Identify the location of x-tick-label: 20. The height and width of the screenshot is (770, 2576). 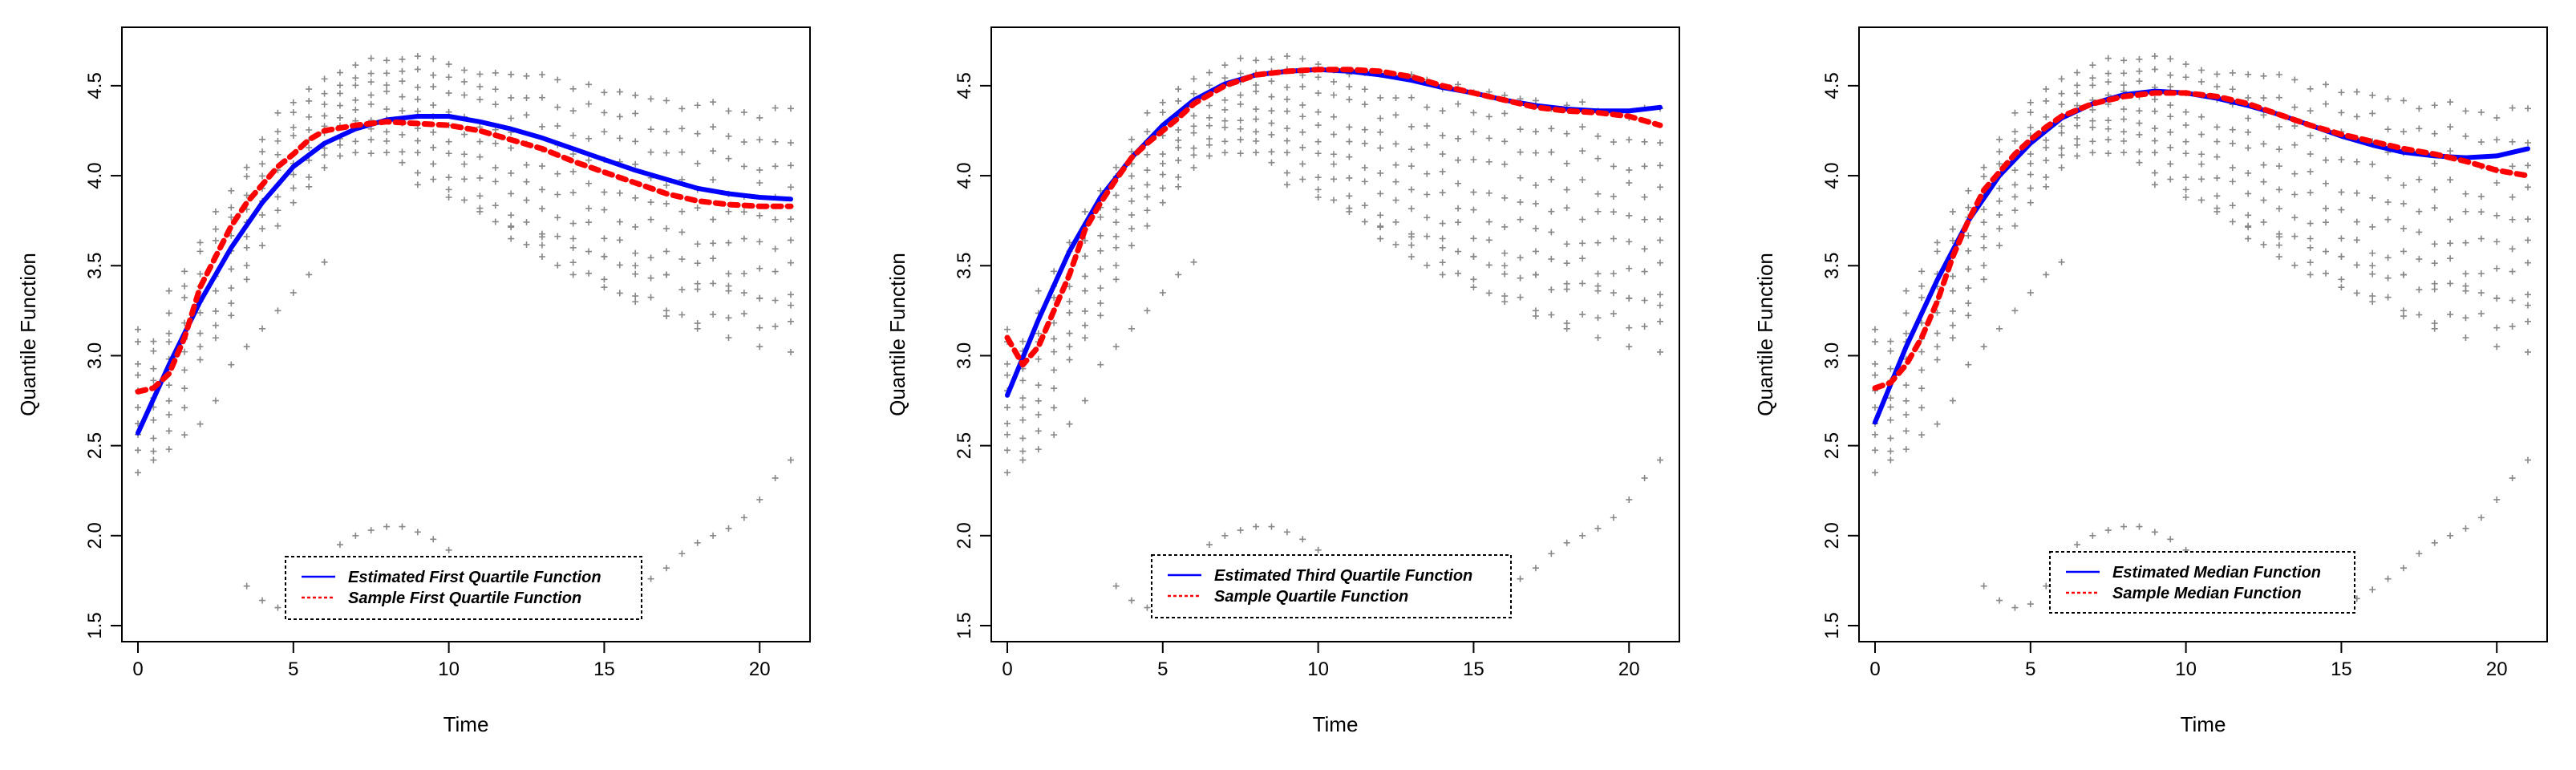
(1629, 669).